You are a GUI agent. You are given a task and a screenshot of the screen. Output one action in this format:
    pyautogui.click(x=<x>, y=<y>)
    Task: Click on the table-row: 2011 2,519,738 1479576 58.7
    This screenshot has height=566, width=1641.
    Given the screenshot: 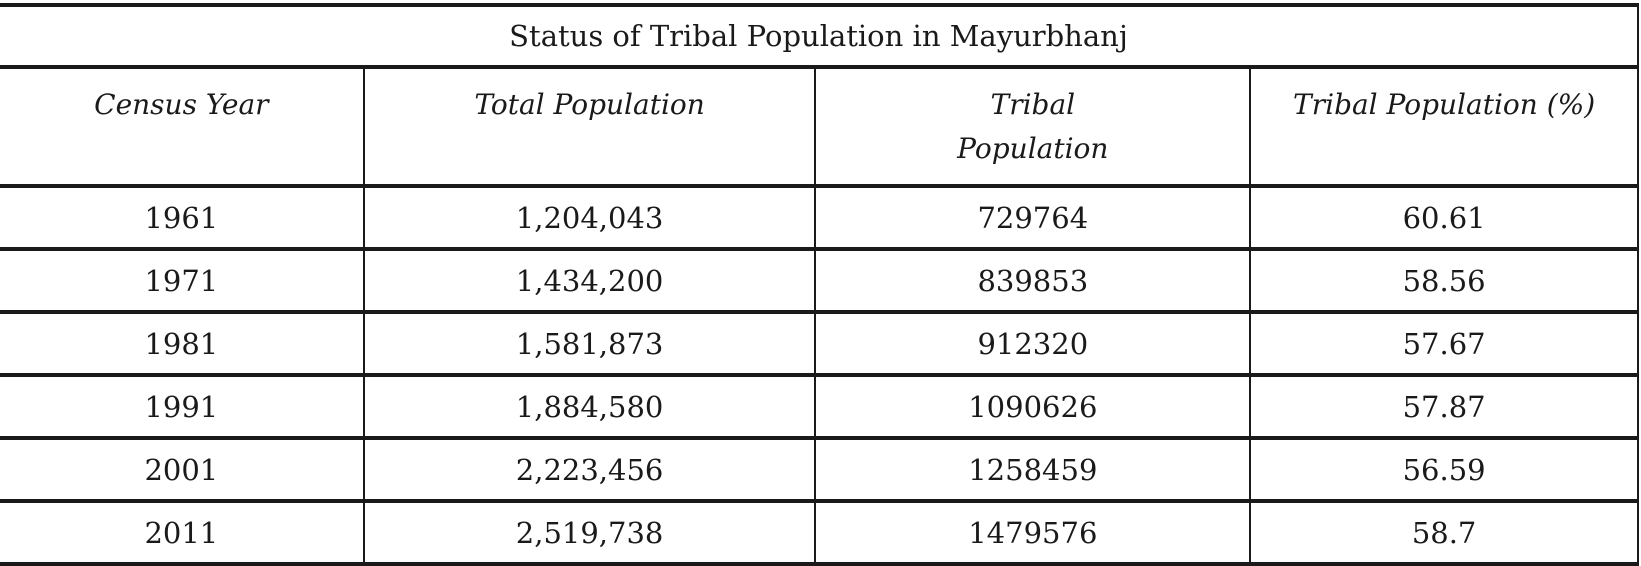 What is the action you would take?
    pyautogui.click(x=819, y=532)
    